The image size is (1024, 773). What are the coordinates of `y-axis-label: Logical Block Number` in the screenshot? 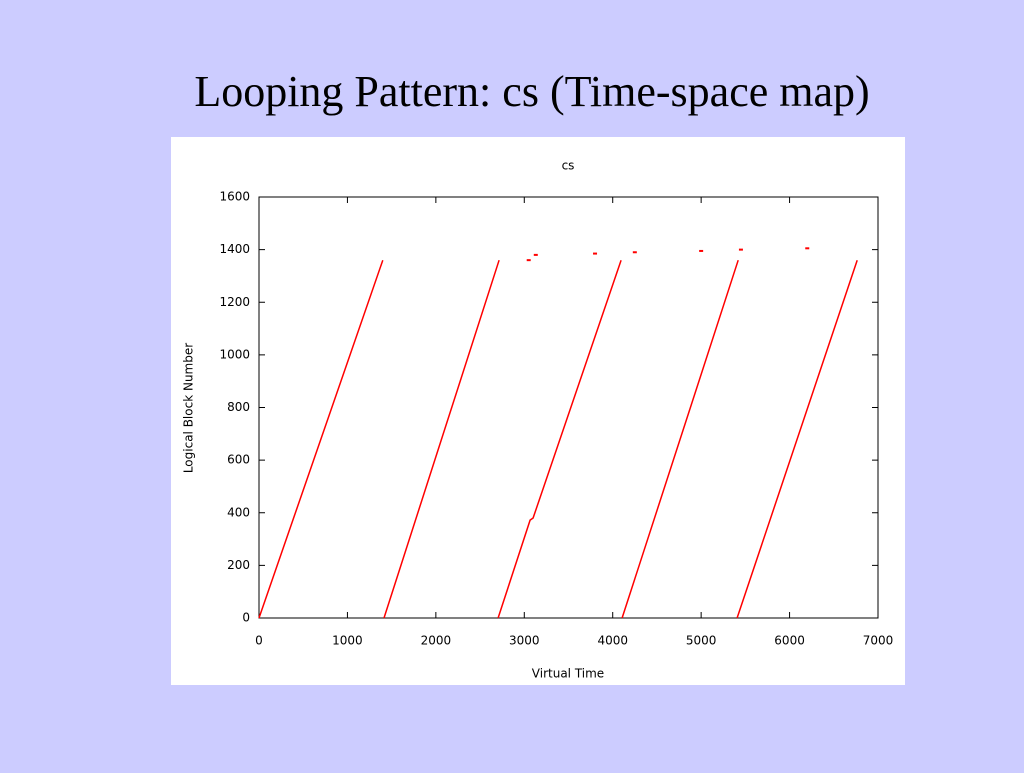 It's located at (189, 408).